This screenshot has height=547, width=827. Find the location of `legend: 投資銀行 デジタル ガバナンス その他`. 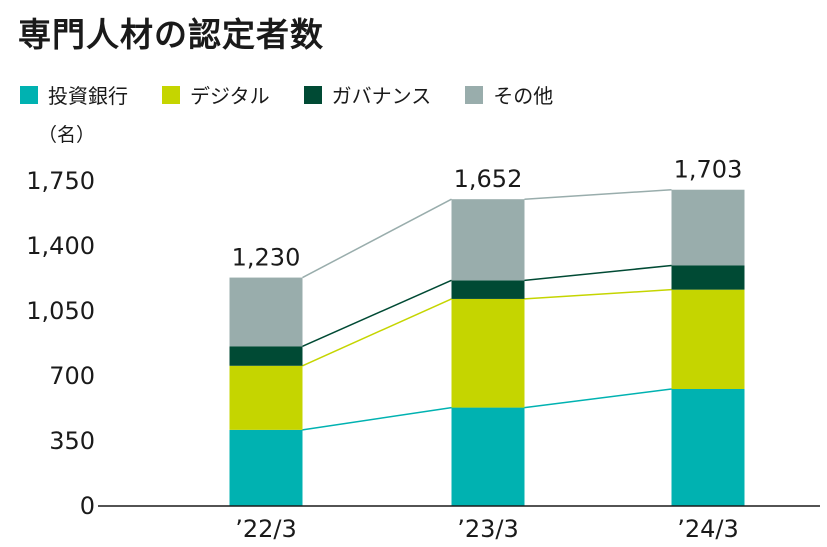

legend: 投資銀行 デジタル ガバナンス その他 is located at coordinates (303, 94).